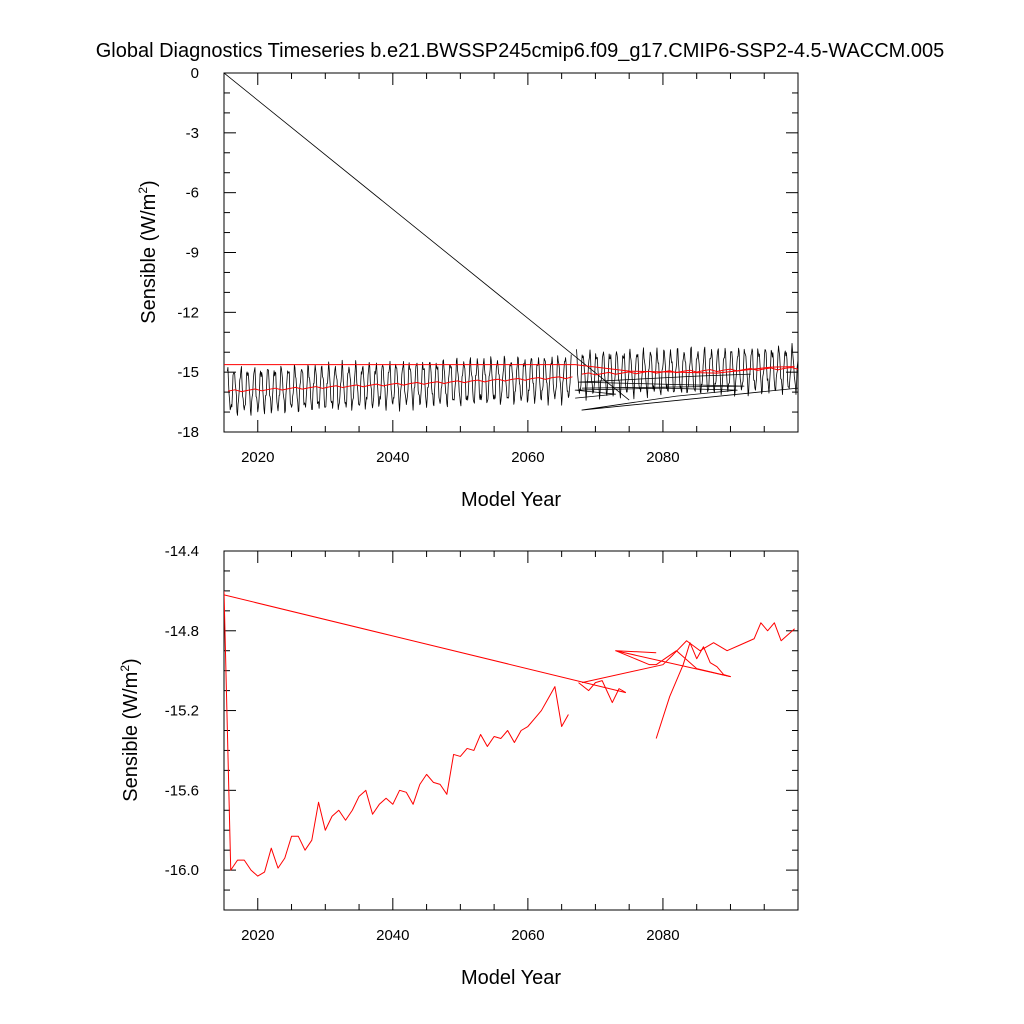  What do you see at coordinates (188, 312) in the screenshot?
I see `top-y-tick-label: -12` at bounding box center [188, 312].